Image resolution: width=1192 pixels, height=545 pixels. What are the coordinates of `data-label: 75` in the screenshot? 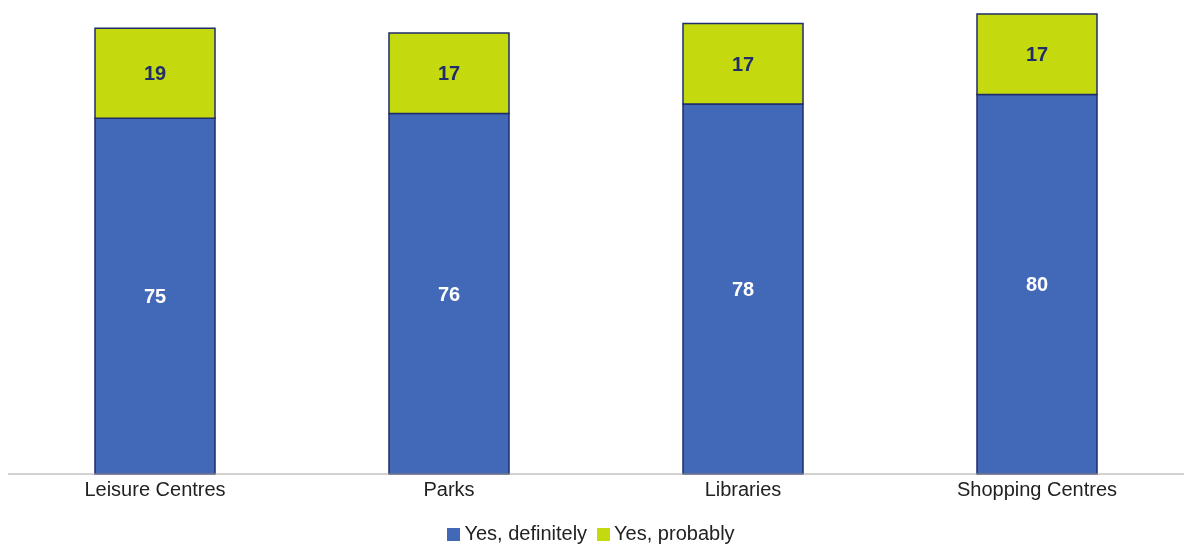 It's located at (155, 296).